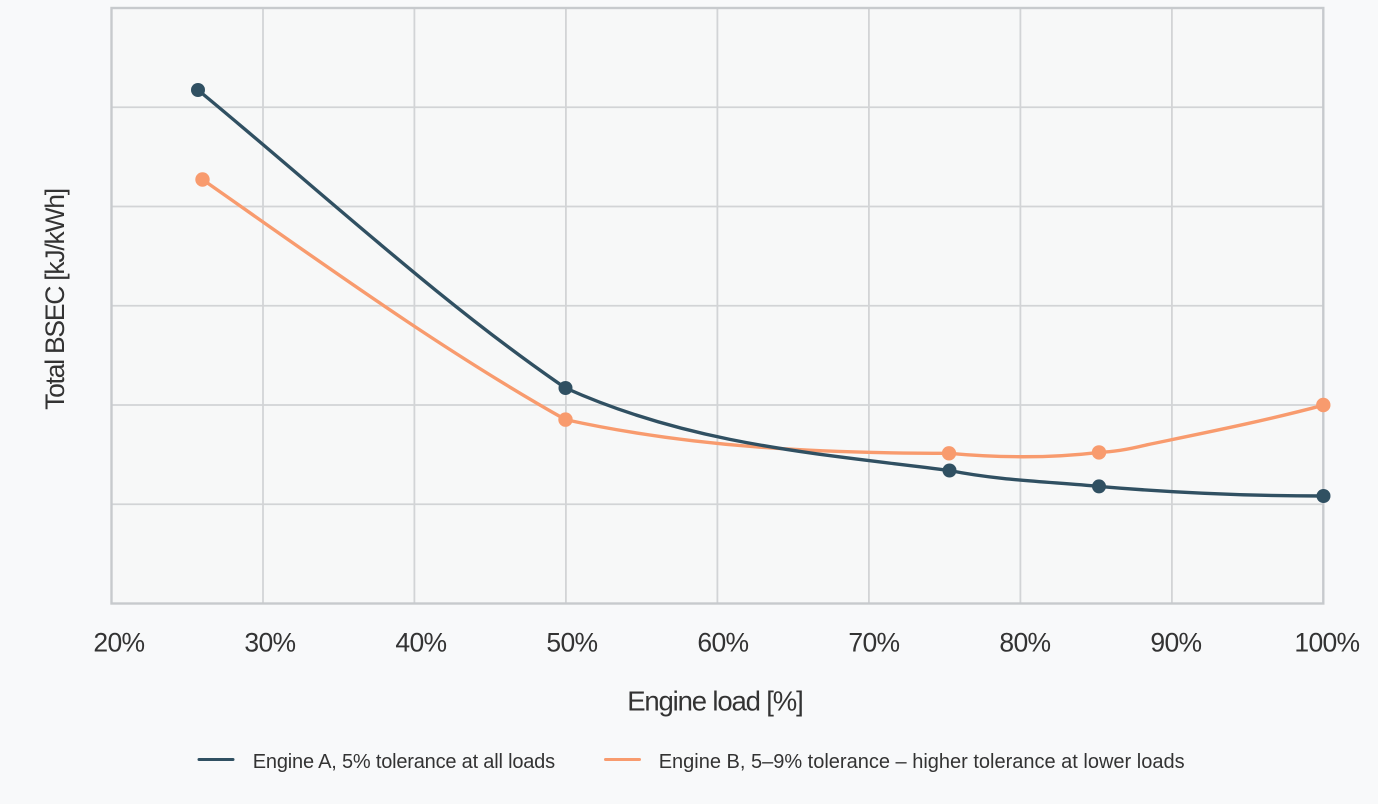  Describe the element at coordinates (269, 643) in the screenshot. I see `svg-text: 30%` at that location.